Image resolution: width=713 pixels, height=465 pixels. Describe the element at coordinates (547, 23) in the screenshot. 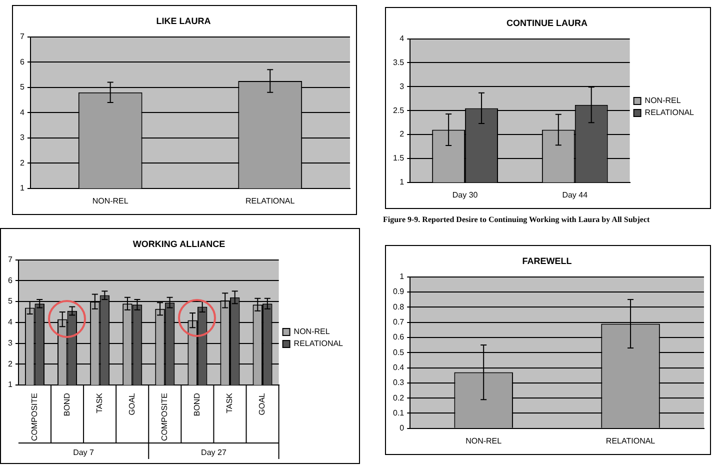

I see `chart-title: CONTINUE LAURA` at that location.